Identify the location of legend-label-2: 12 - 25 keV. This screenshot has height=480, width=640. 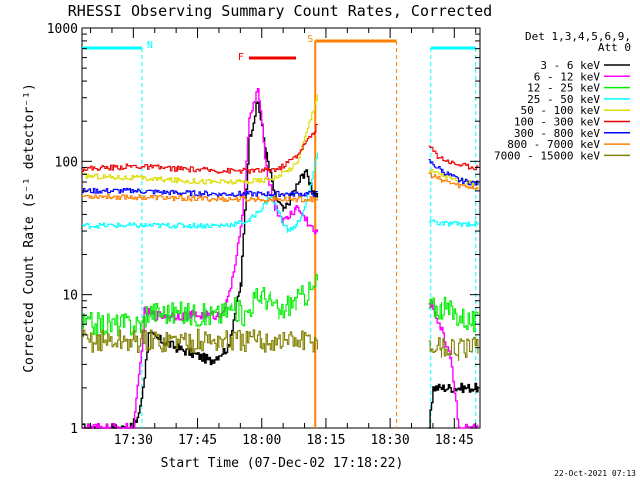
(563, 88).